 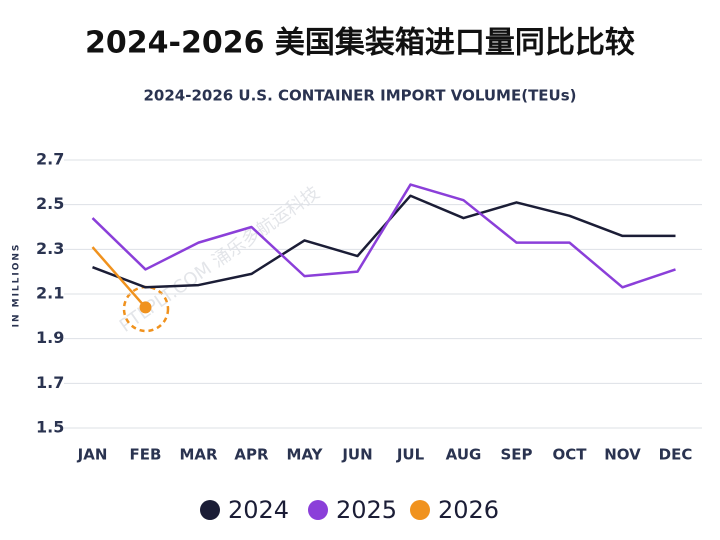 I want to click on y-tick-label: 2.3, so click(x=50, y=248).